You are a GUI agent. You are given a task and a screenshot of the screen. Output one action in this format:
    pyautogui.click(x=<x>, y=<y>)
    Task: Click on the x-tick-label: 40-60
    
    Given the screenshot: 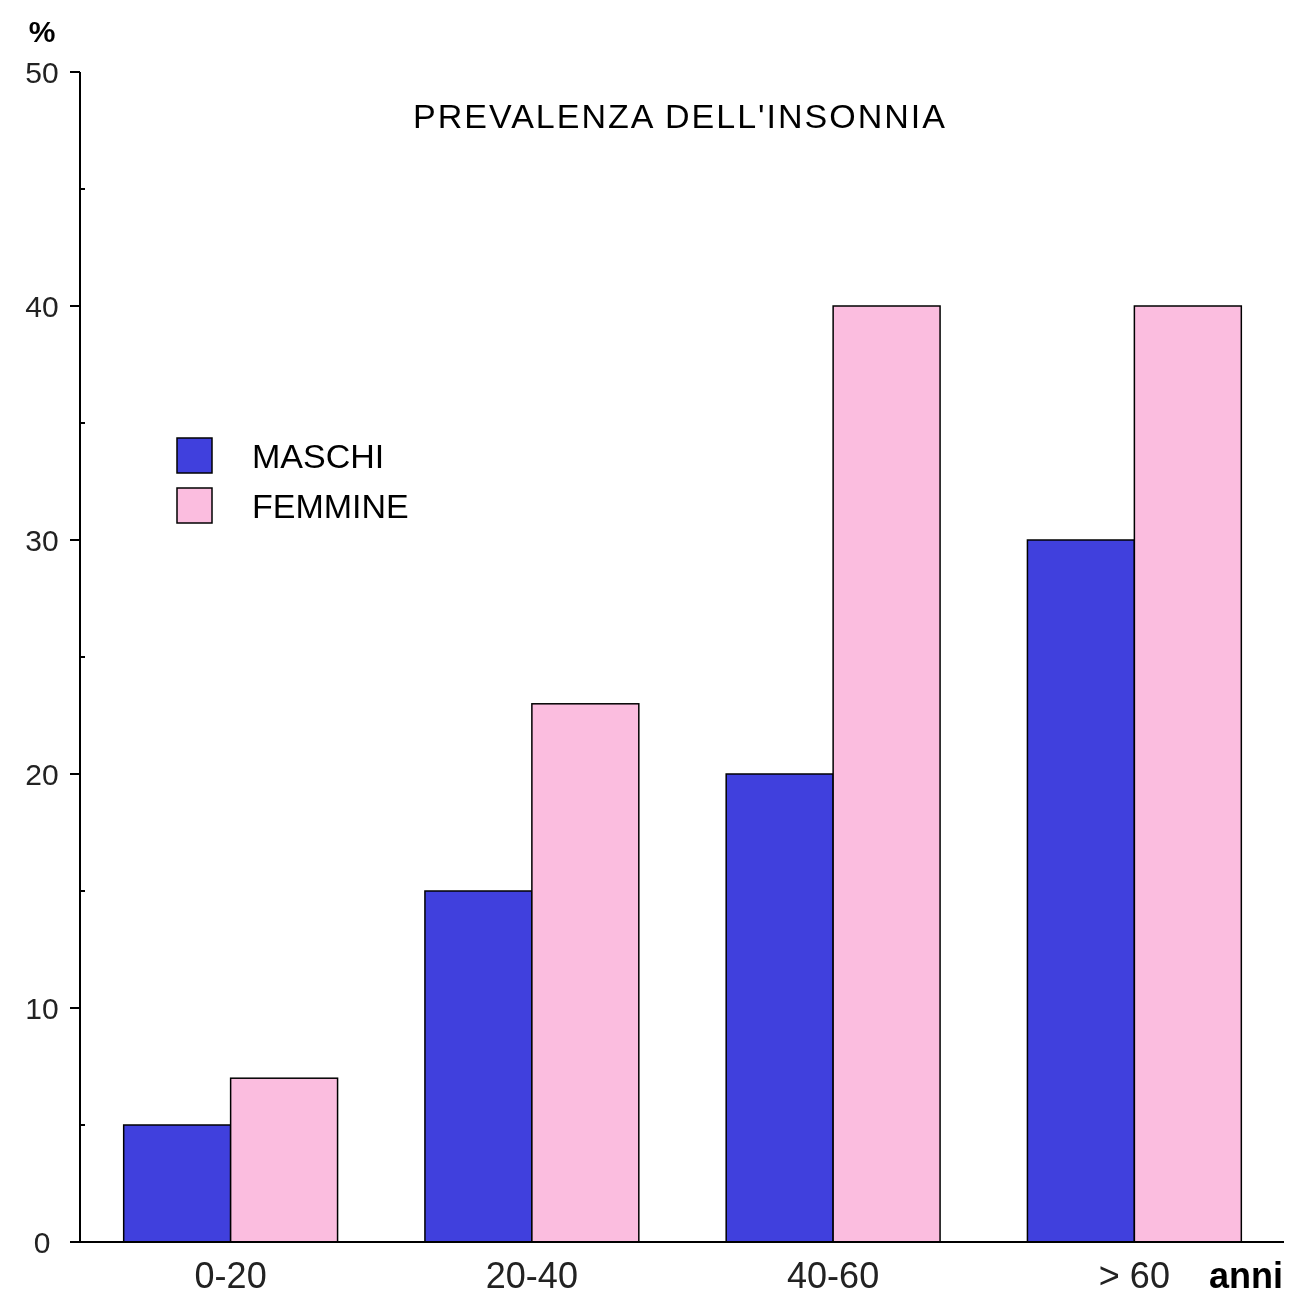 What is the action you would take?
    pyautogui.click(x=833, y=1275)
    